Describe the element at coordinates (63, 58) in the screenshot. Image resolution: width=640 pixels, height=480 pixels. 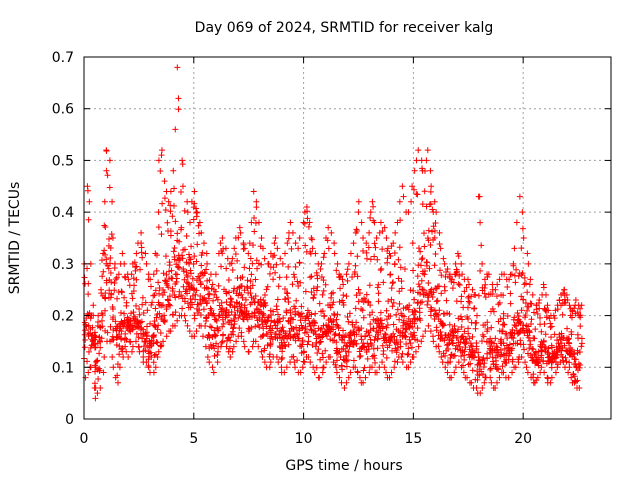
I see `y-tick-label: 0.7` at that location.